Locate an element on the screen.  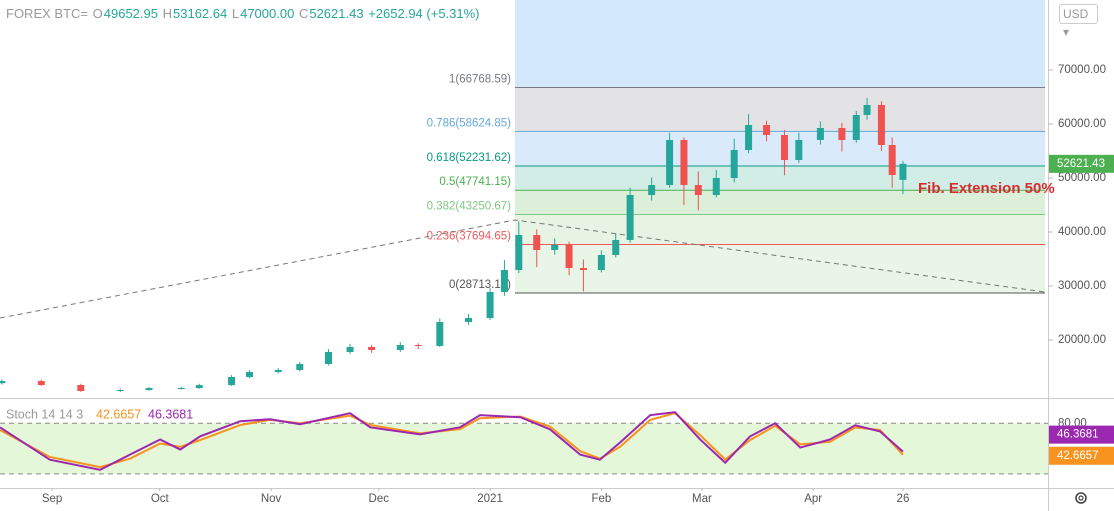
high-label: H is located at coordinates (167, 13).